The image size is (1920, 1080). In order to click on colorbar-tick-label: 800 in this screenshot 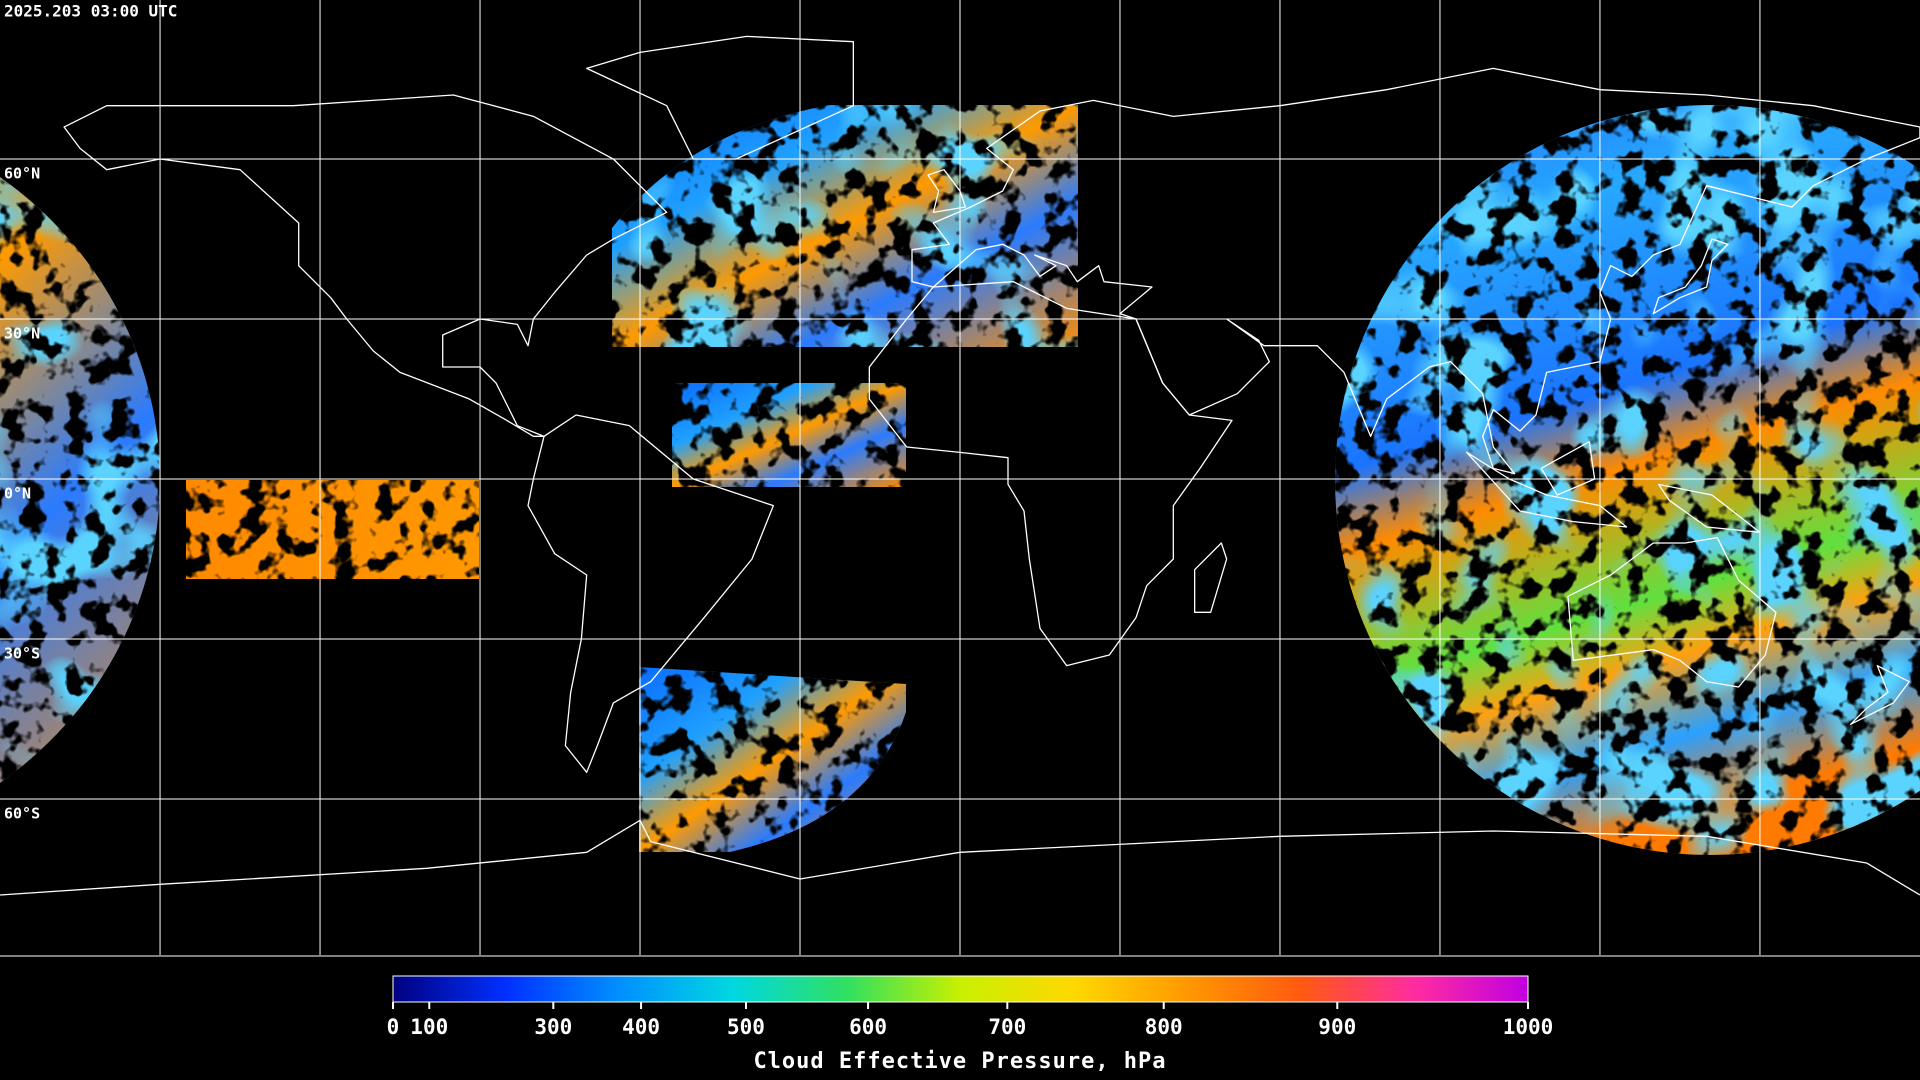, I will do `click(1164, 1027)`.